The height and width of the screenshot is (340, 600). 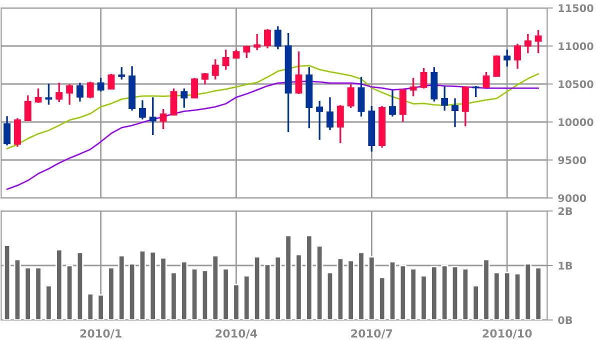 What do you see at coordinates (101, 333) in the screenshot?
I see `x-tick-label: 2010/1` at bounding box center [101, 333].